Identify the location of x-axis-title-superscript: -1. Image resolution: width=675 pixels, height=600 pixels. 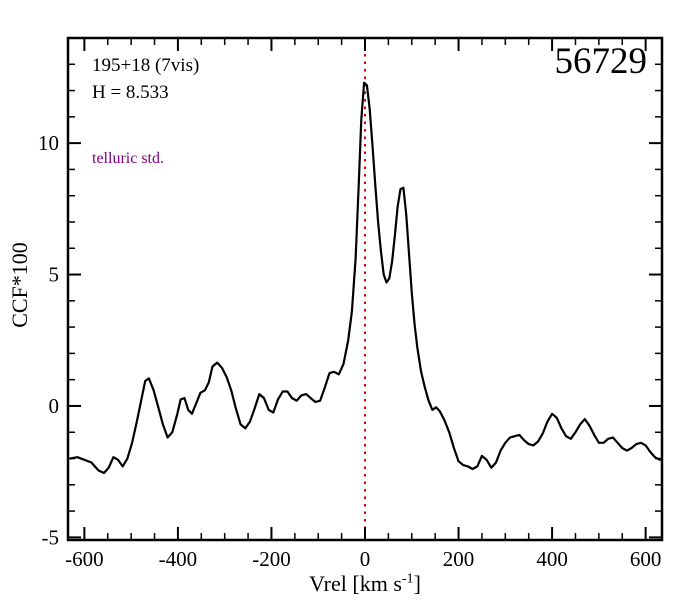
(407, 579).